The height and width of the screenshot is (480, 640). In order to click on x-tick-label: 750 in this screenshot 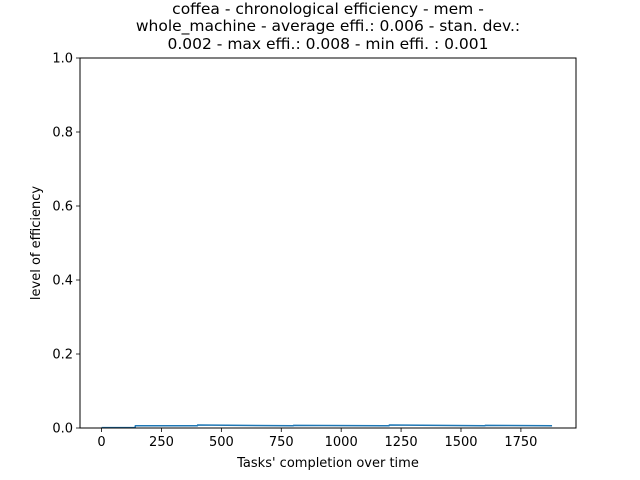, I will do `click(281, 442)`.